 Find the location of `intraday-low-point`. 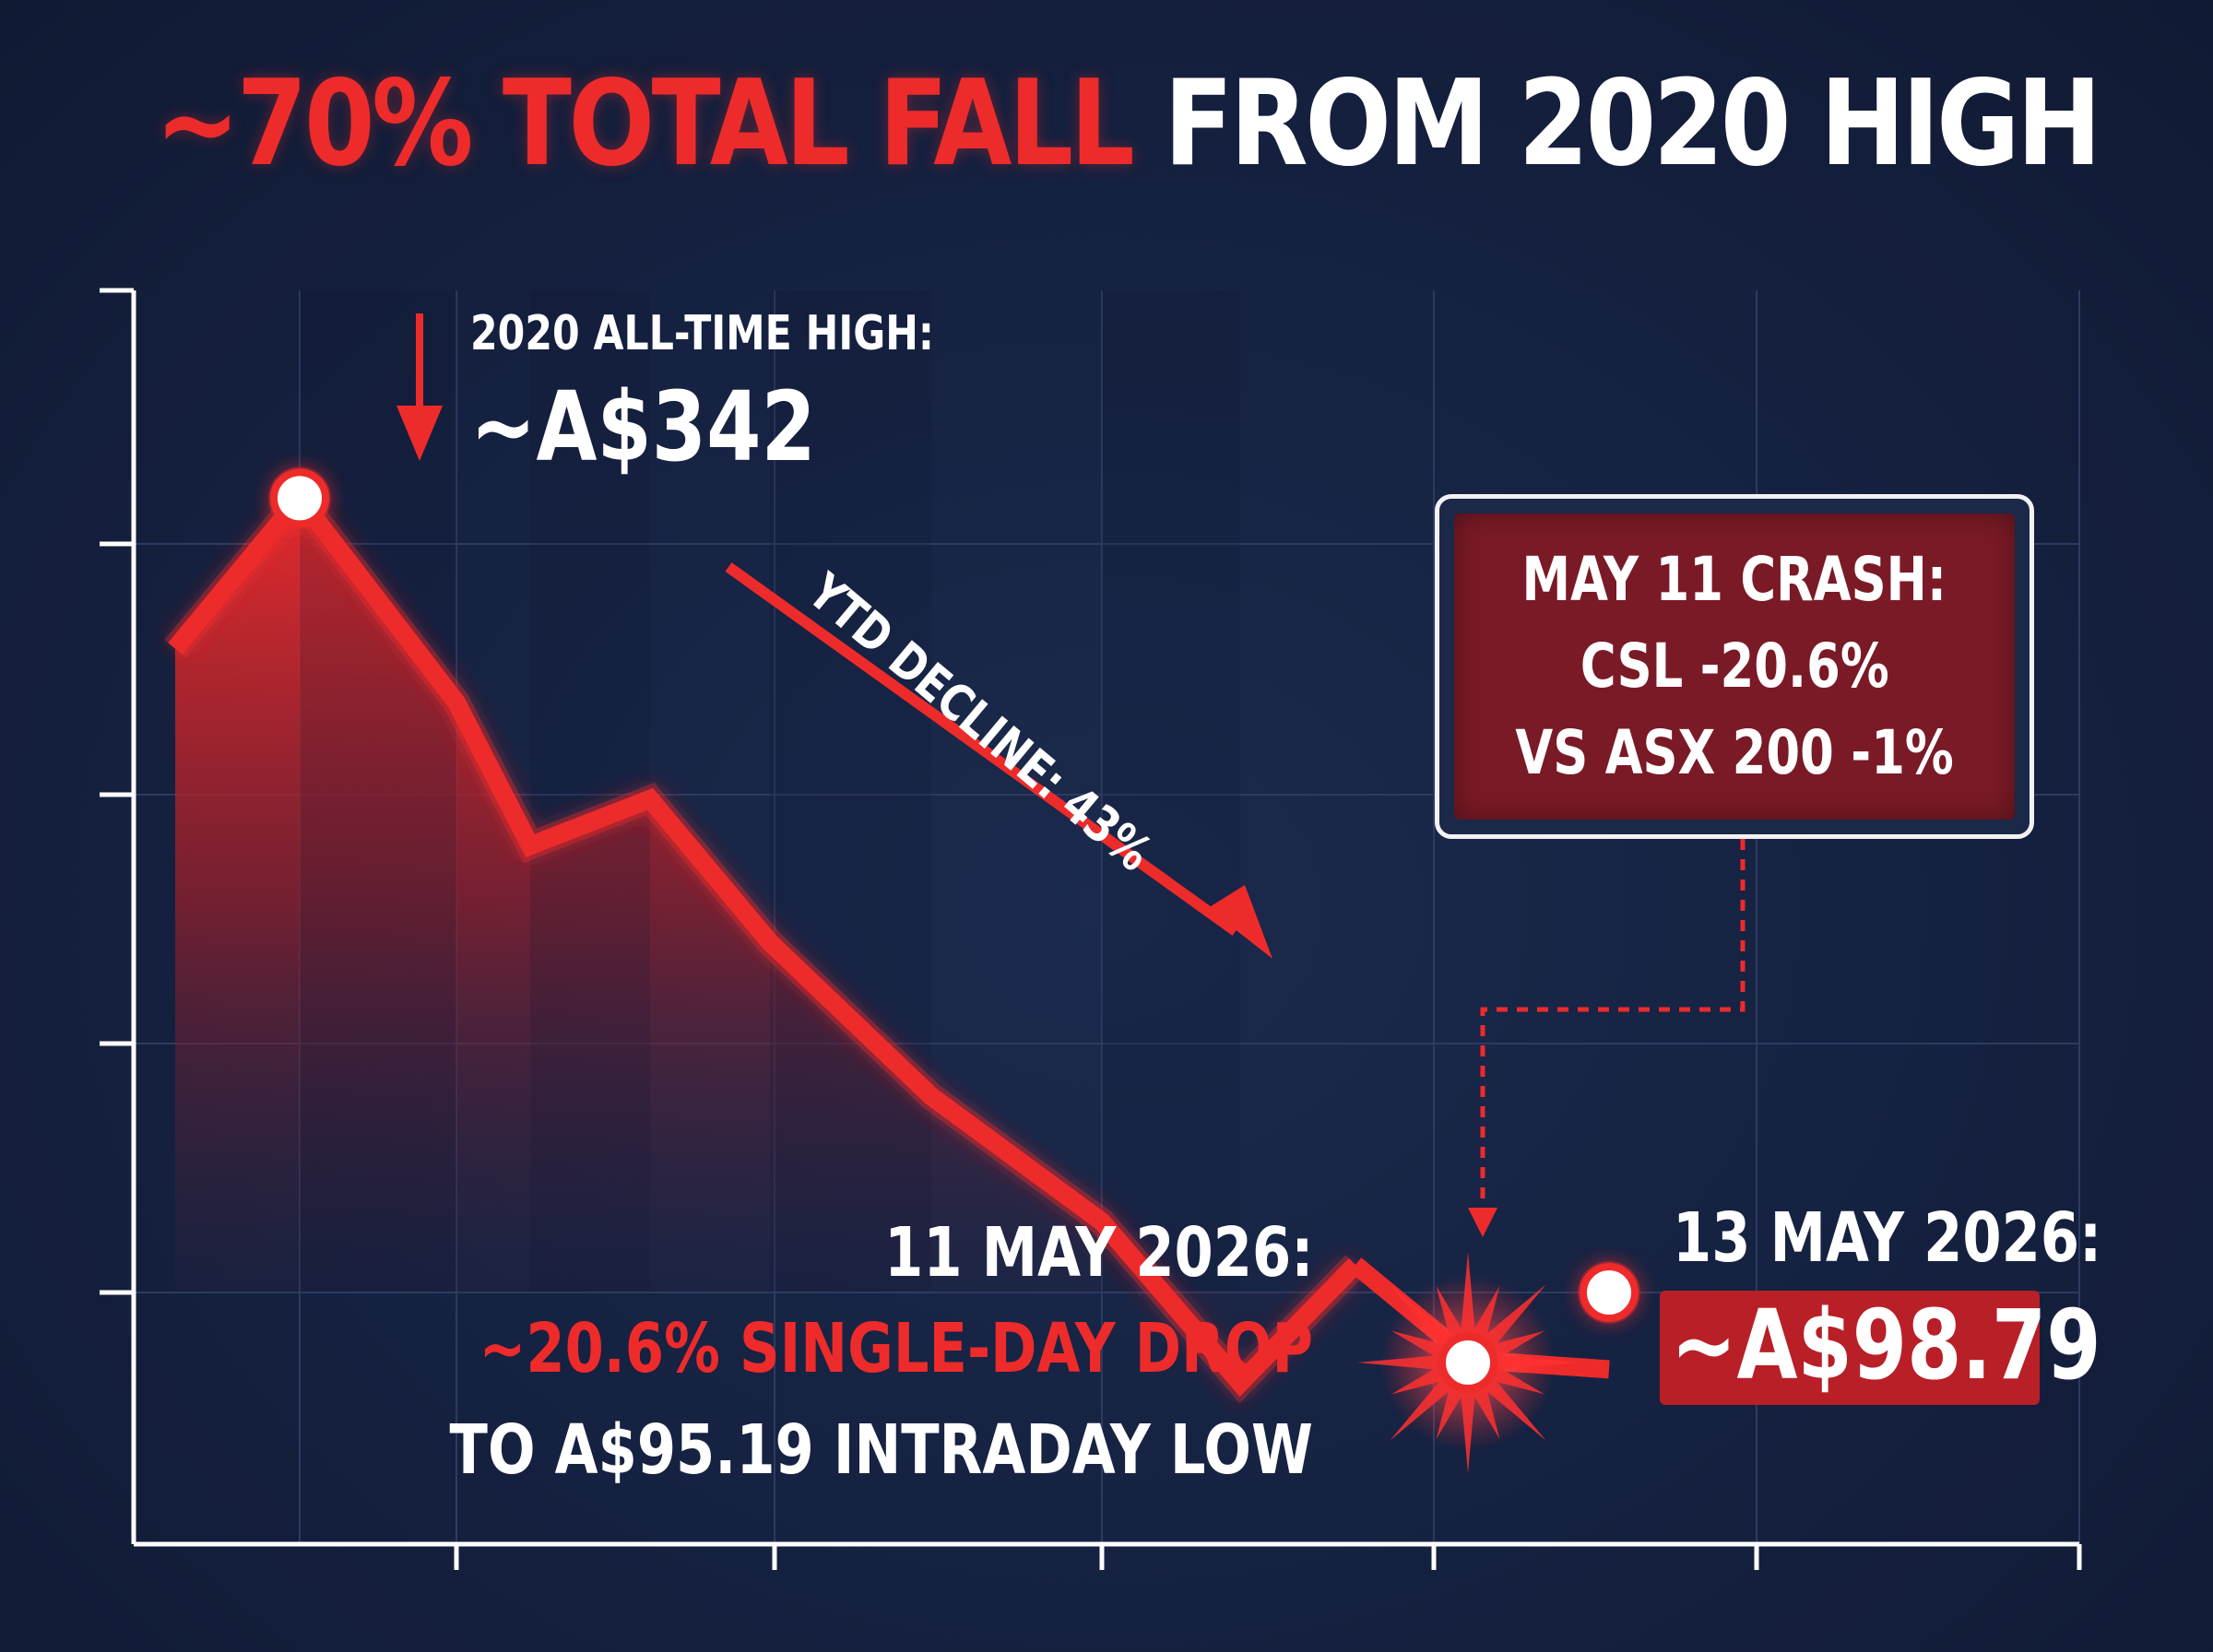

intraday-low-point is located at coordinates (1467, 1362).